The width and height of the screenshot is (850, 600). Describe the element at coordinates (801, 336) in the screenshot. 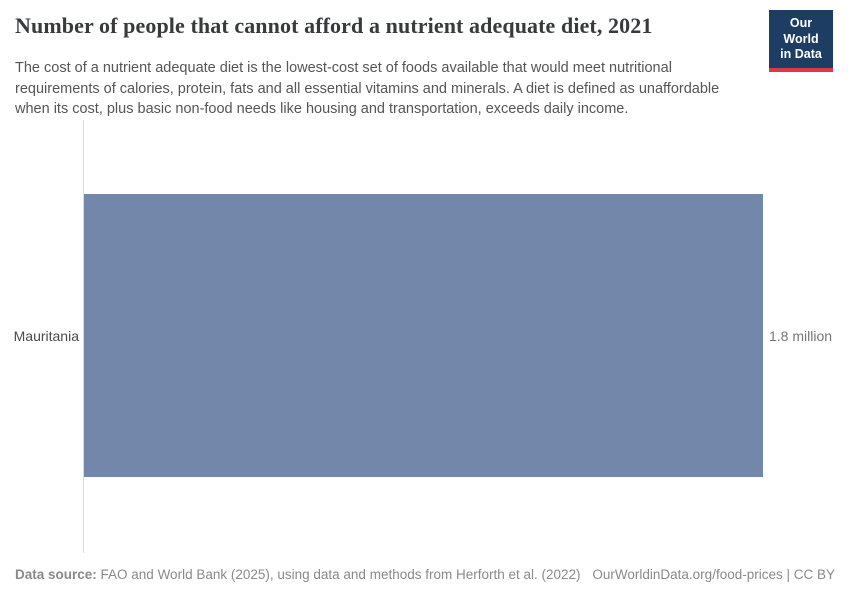

I see `value-label: 1.8 million` at that location.